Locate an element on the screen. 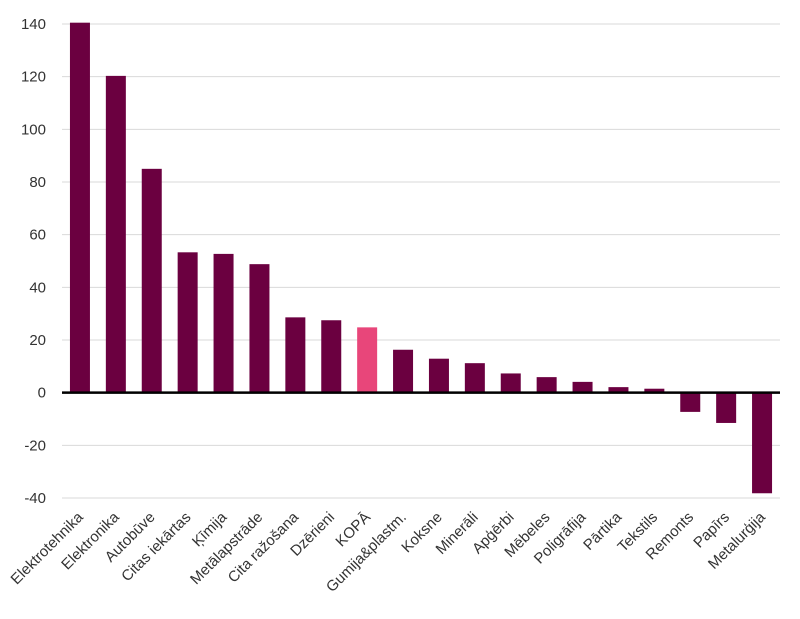 Image resolution: width=800 pixels, height=619 pixels. y-tick-label: 0 is located at coordinates (42, 393).